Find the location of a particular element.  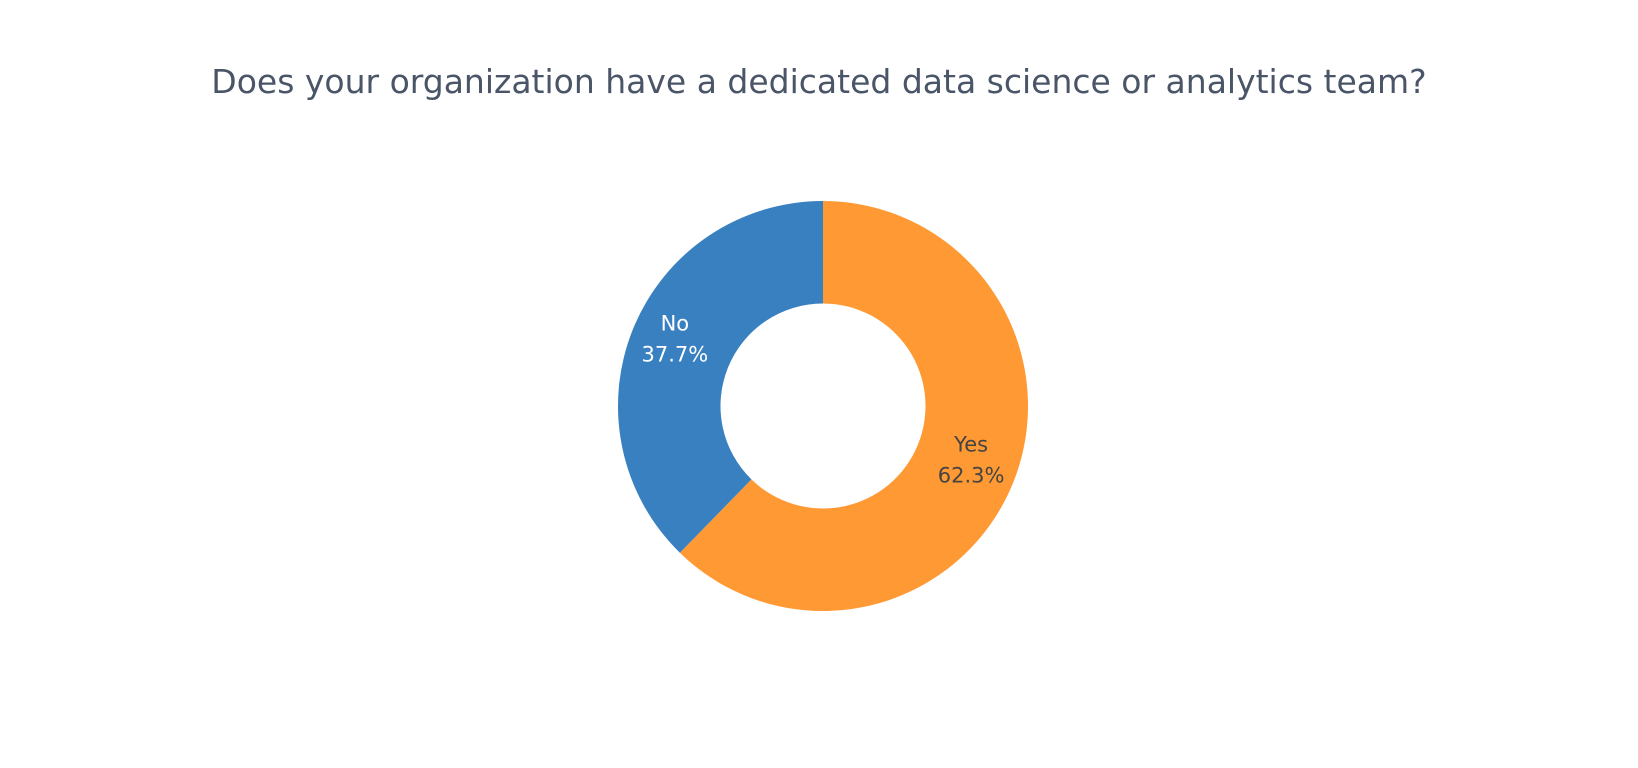

slice-percent: 37.7% is located at coordinates (675, 355).